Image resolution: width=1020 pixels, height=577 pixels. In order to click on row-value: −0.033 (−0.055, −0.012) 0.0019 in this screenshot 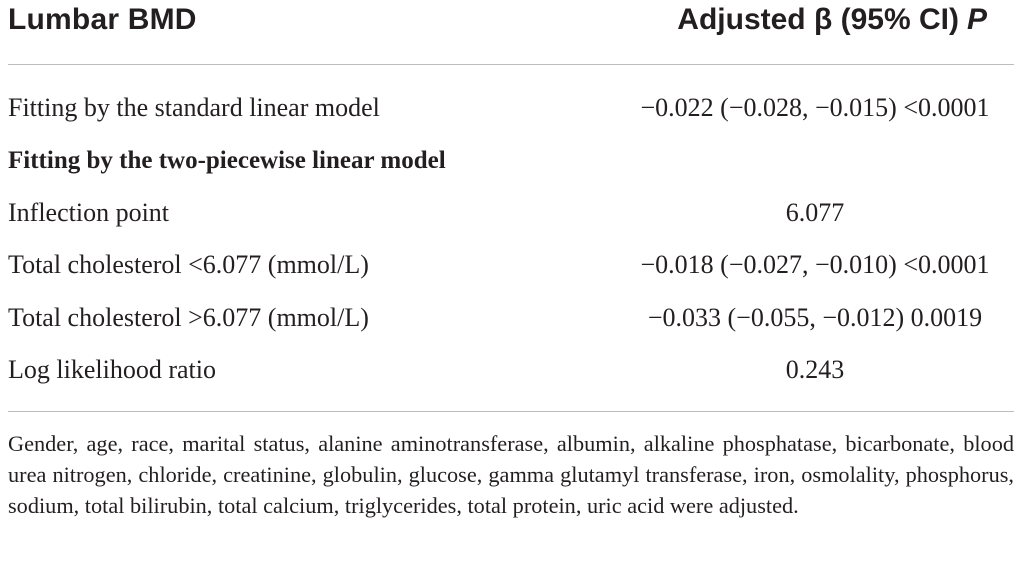, I will do `click(815, 317)`.